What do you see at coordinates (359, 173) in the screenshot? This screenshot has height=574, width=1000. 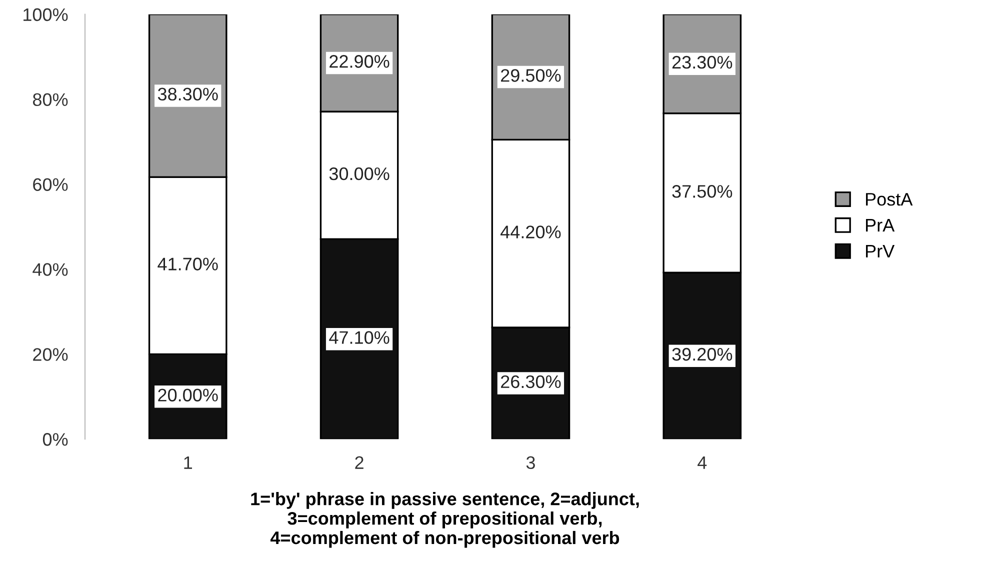 I see `data-label: 30.00%` at bounding box center [359, 173].